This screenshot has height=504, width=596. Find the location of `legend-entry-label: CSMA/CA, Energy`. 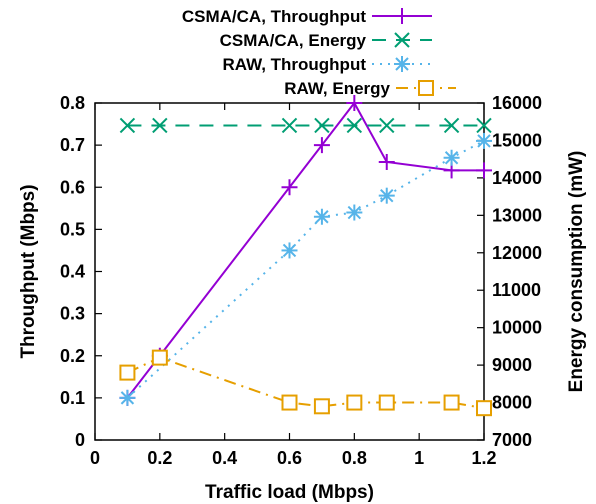

legend-entry-label: CSMA/CA, Energy is located at coordinates (293, 40).